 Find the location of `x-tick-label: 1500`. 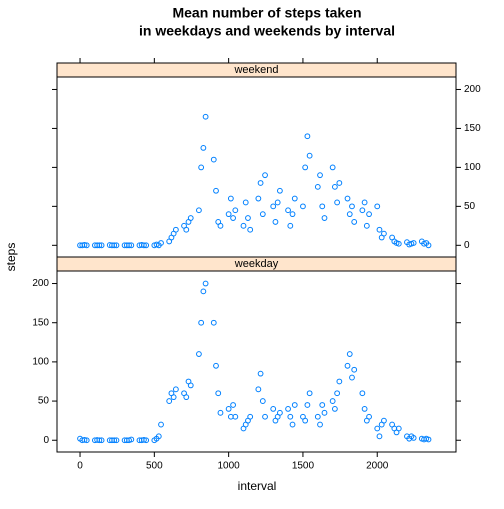

x-tick-label: 1500 is located at coordinates (303, 466).